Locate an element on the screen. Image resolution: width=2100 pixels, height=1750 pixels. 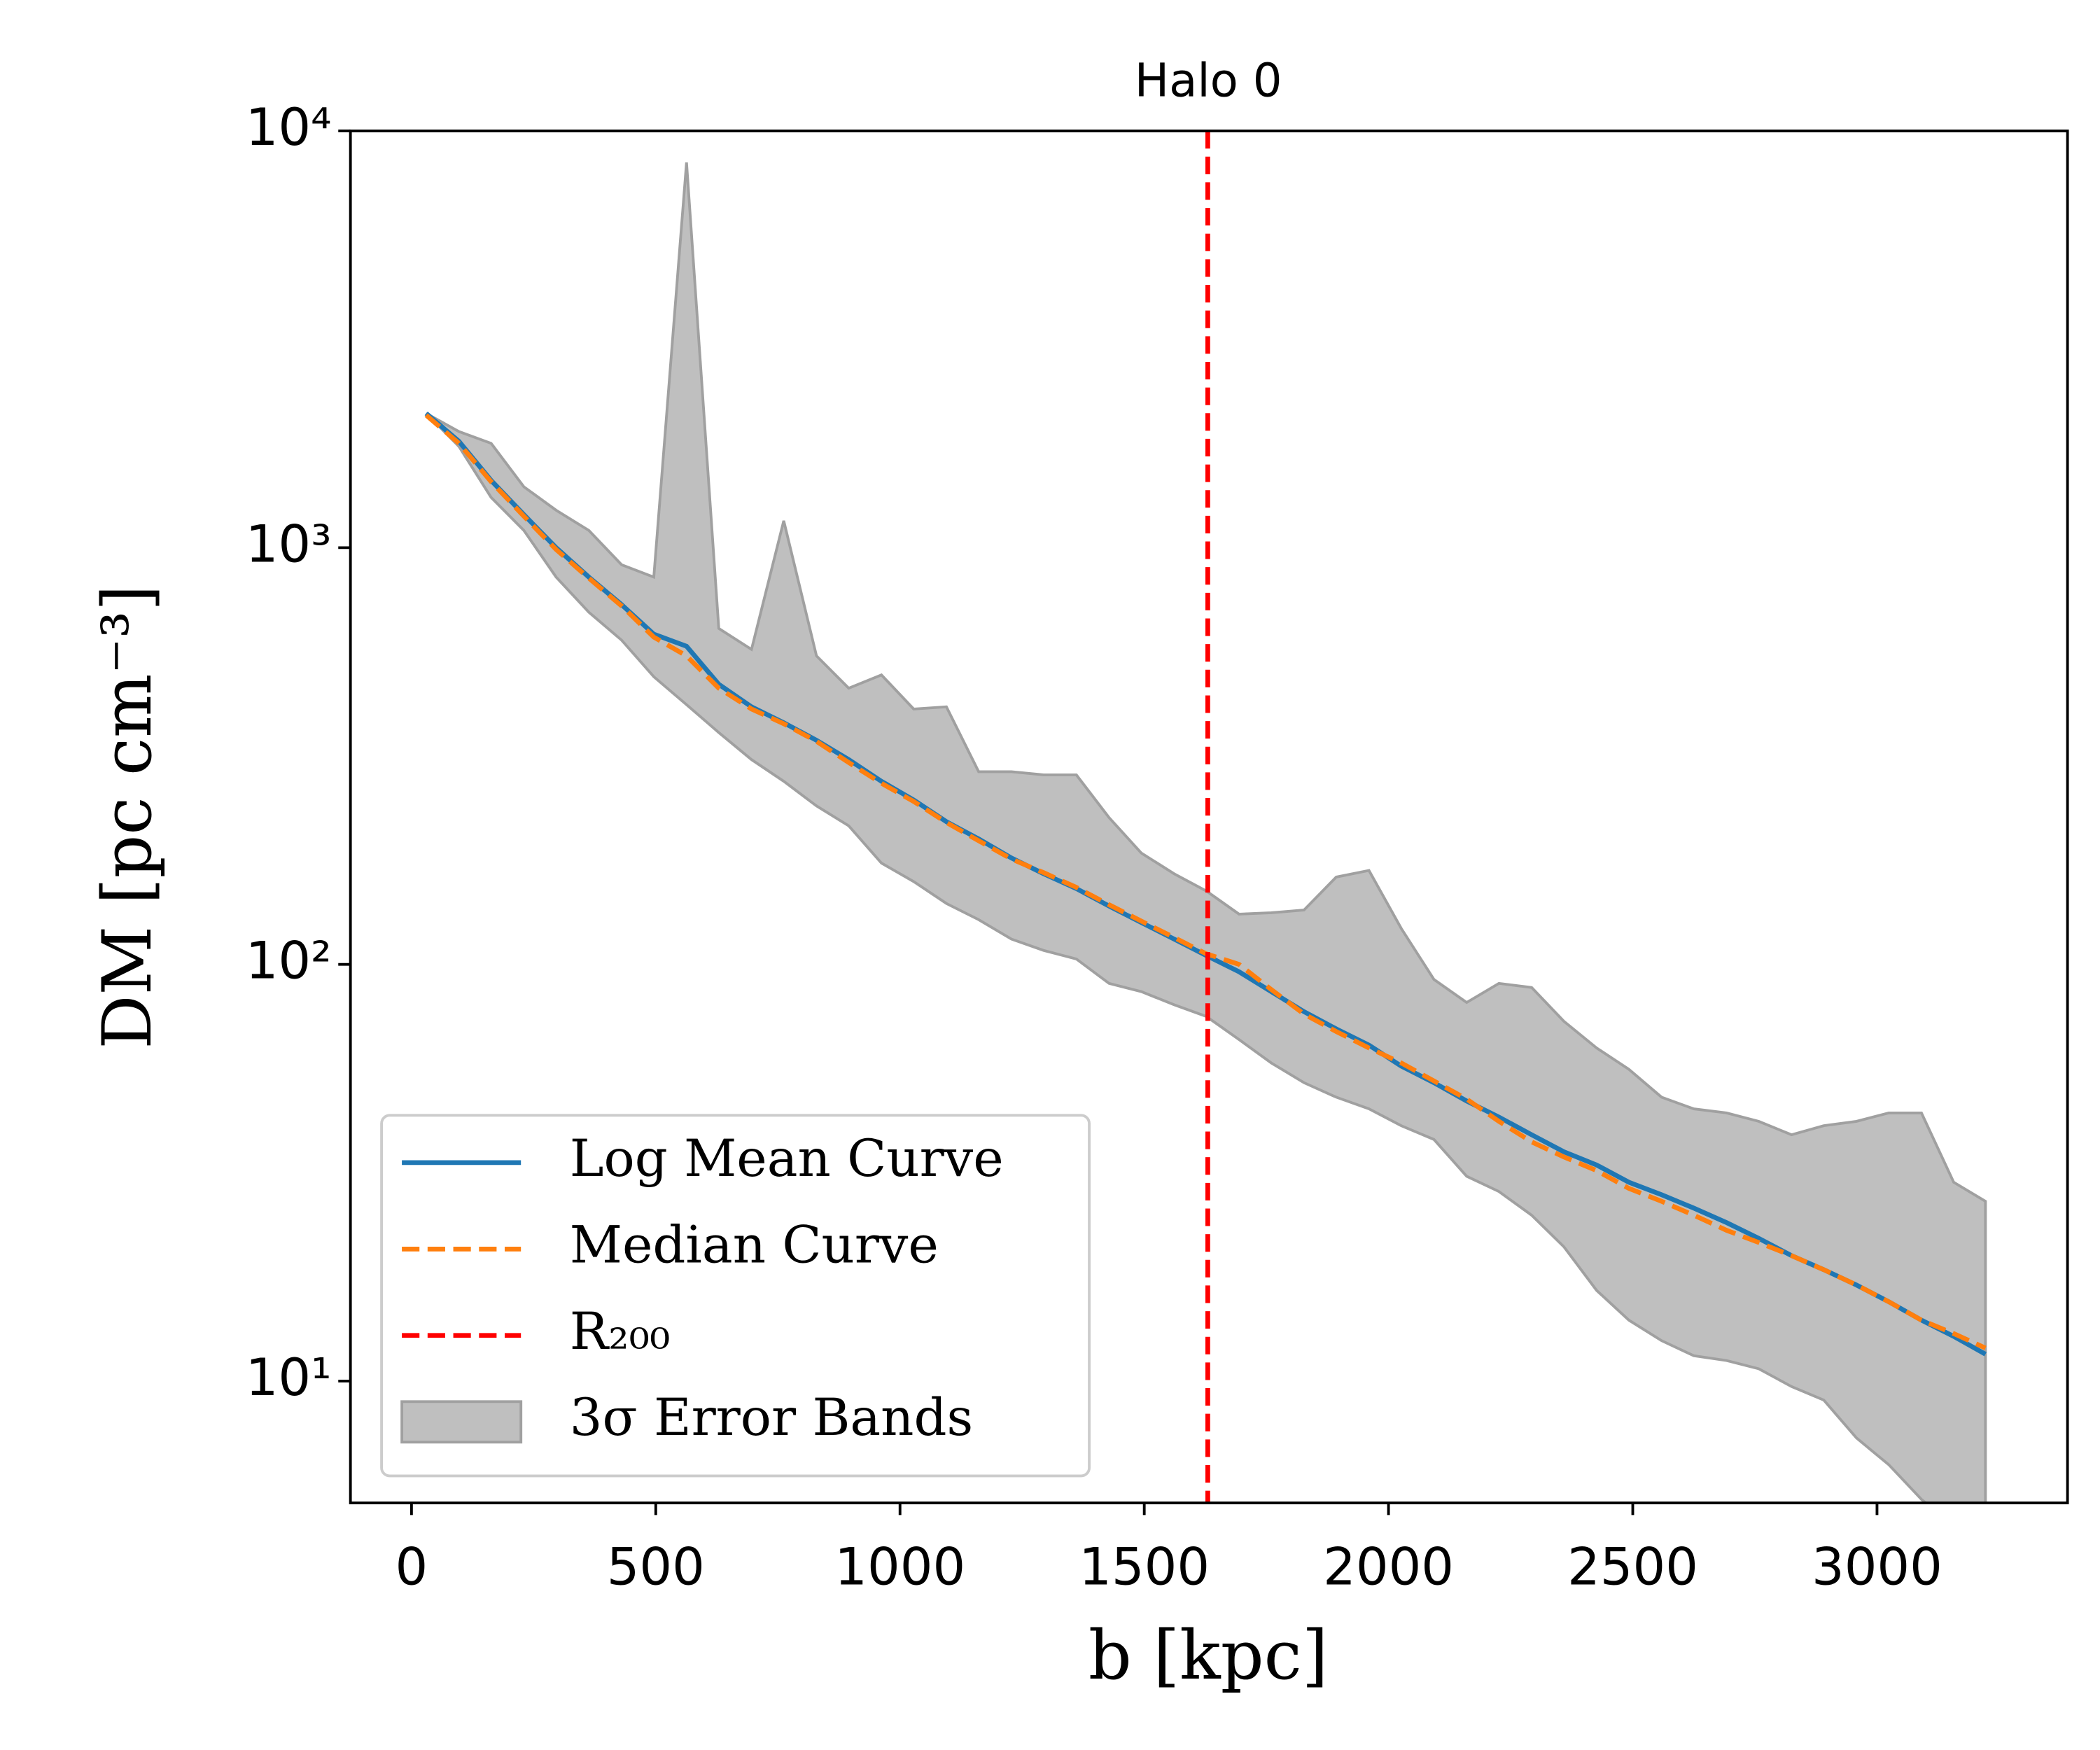
chart-title: Halo 0 is located at coordinates (1208, 81).